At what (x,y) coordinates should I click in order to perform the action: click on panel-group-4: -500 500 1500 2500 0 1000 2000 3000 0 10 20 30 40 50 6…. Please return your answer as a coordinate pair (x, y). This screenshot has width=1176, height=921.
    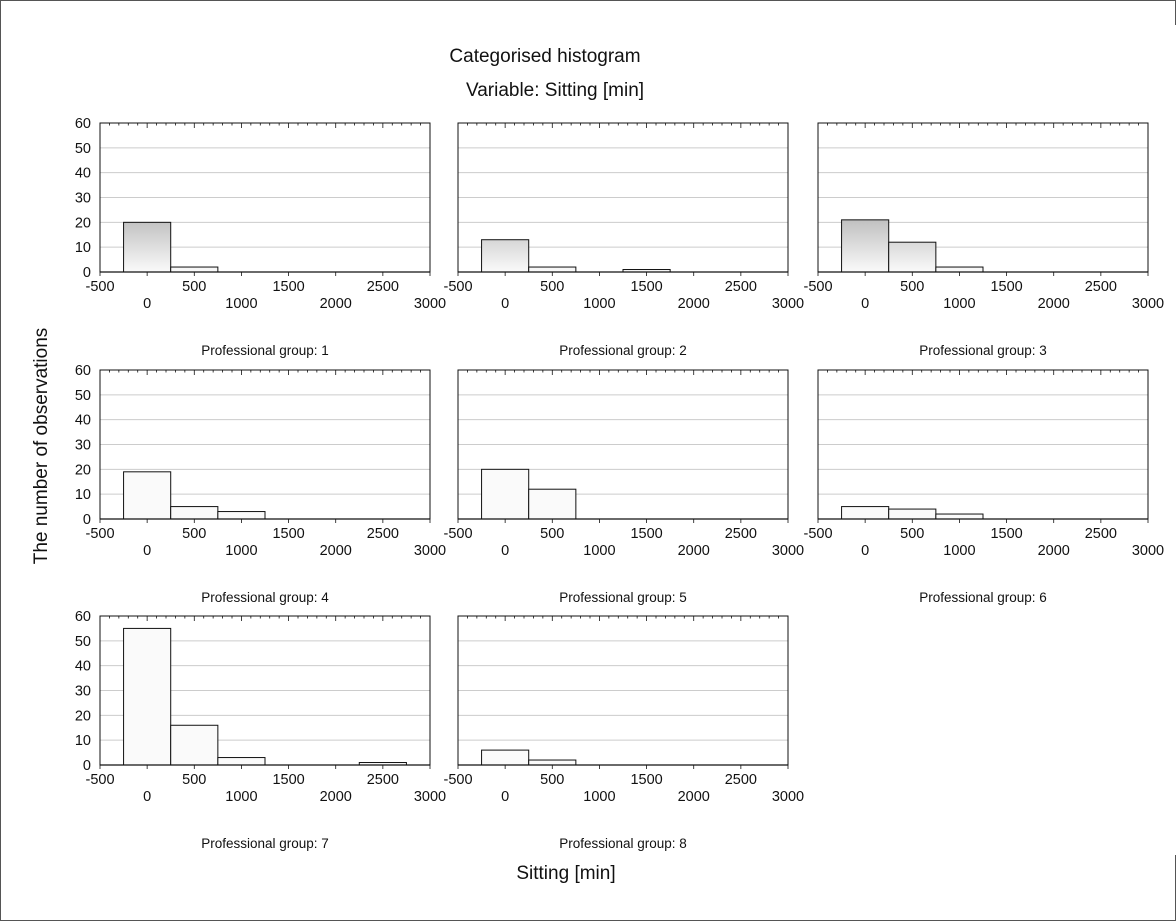
    Looking at the image, I should click on (260, 484).